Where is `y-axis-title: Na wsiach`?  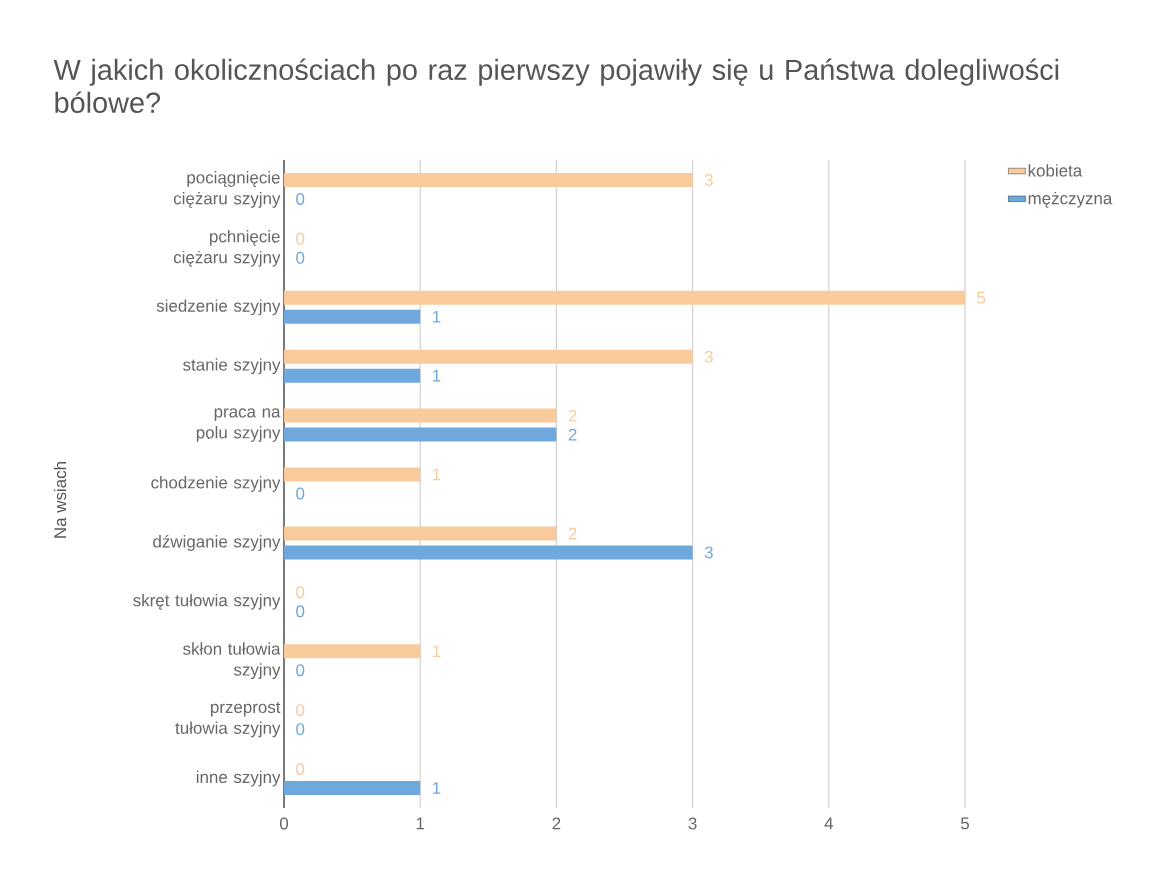
y-axis-title: Na wsiach is located at coordinates (60, 500).